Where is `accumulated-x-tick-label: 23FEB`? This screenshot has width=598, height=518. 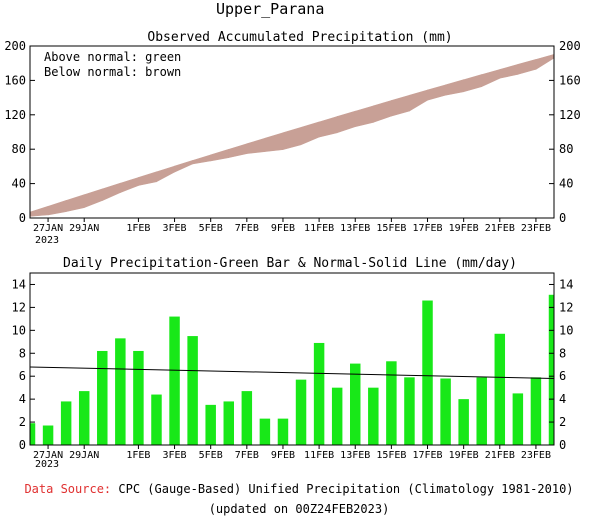
accumulated-x-tick-label: 23FEB is located at coordinates (536, 228).